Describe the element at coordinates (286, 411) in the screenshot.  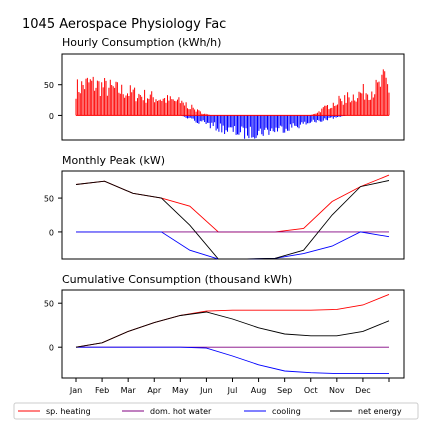
I see `legend-label-cooling: cooling` at that location.